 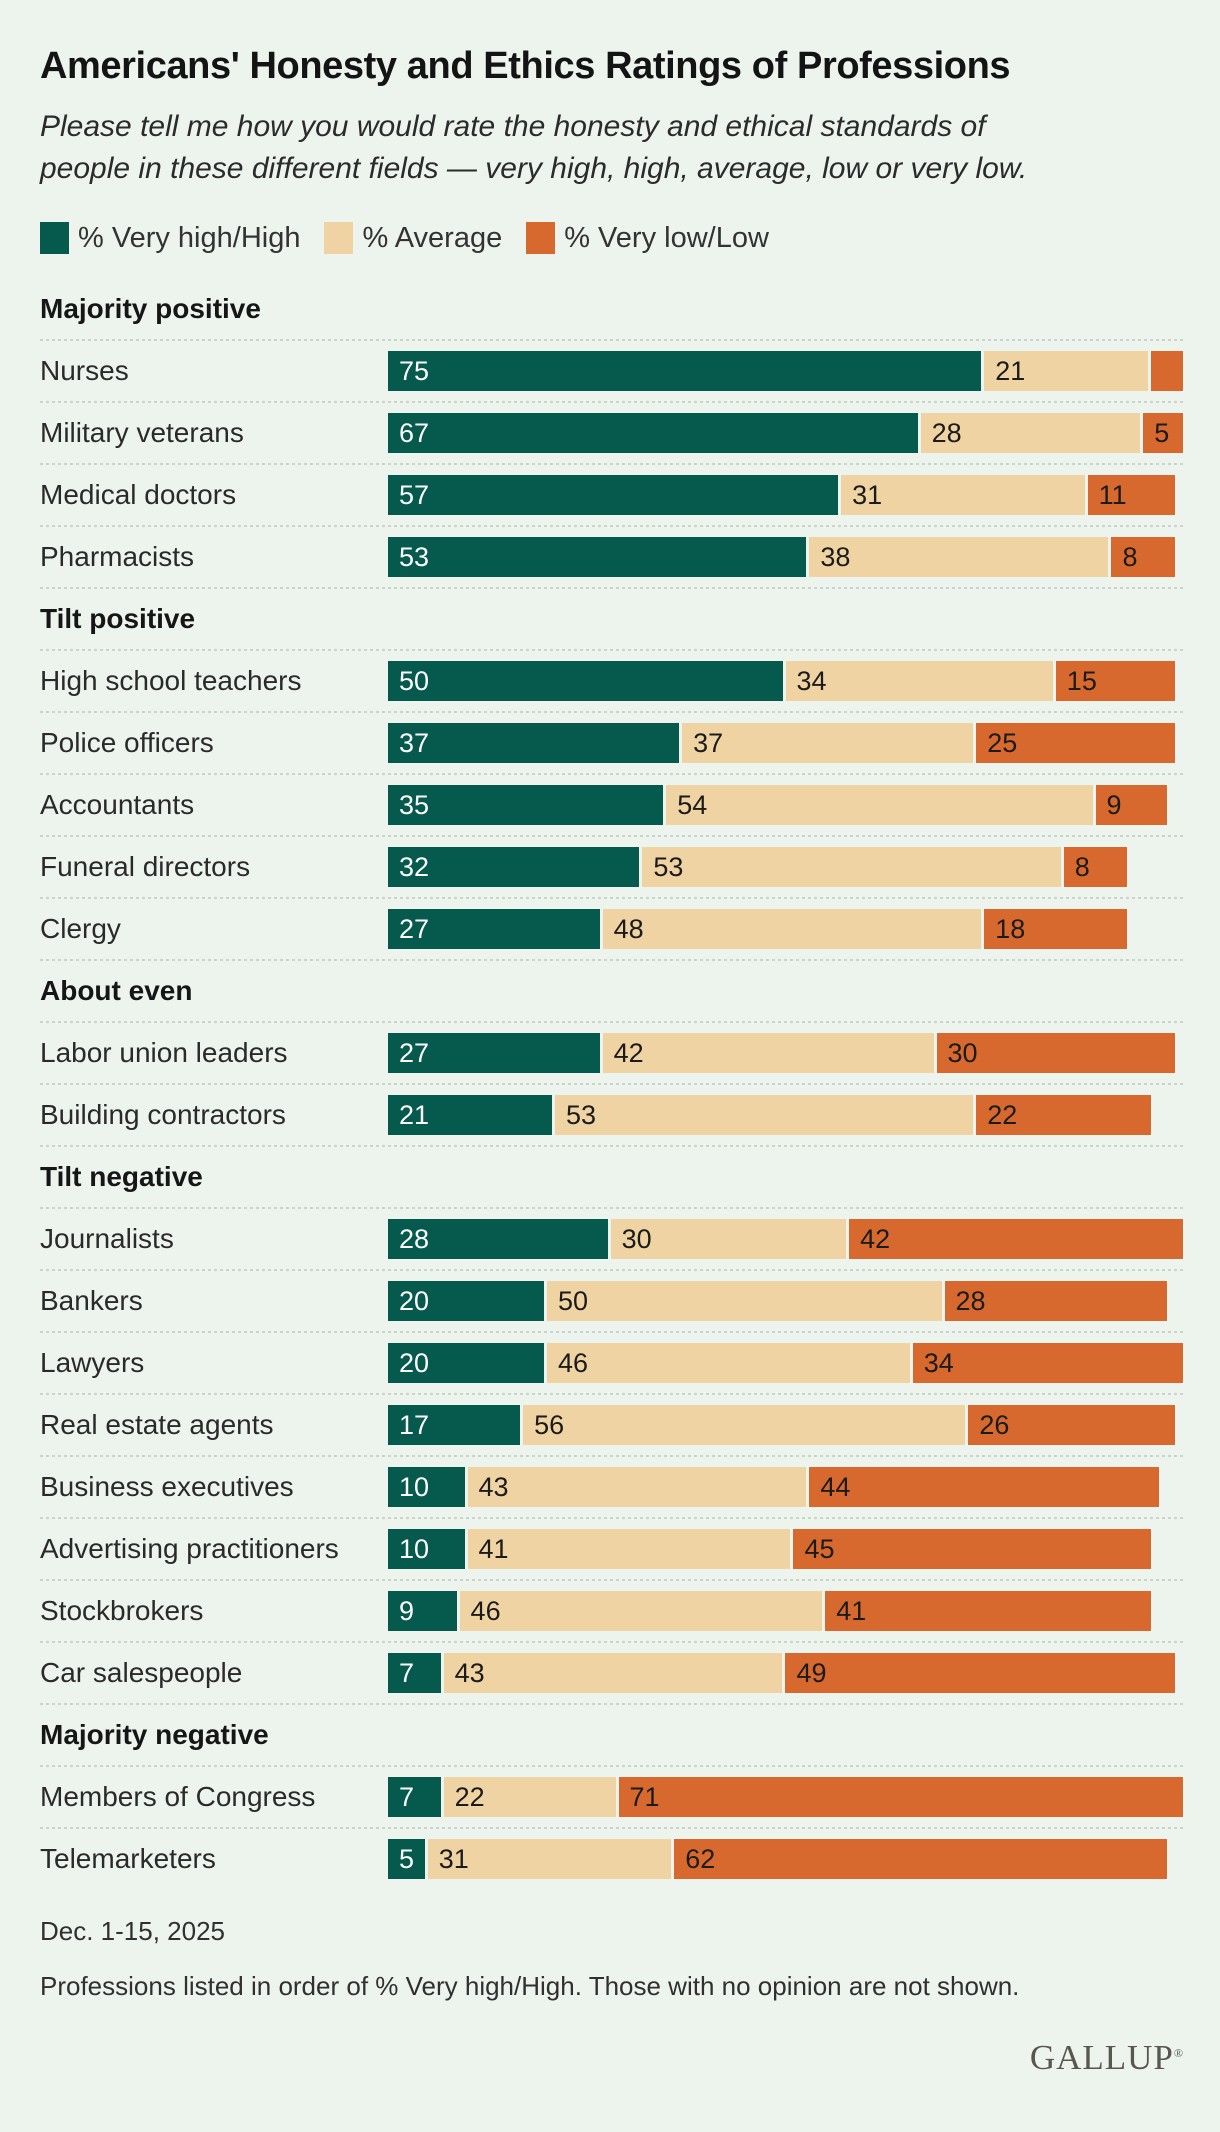 What do you see at coordinates (785, 681) in the screenshot?
I see `stacked-bar: 50 34 15` at bounding box center [785, 681].